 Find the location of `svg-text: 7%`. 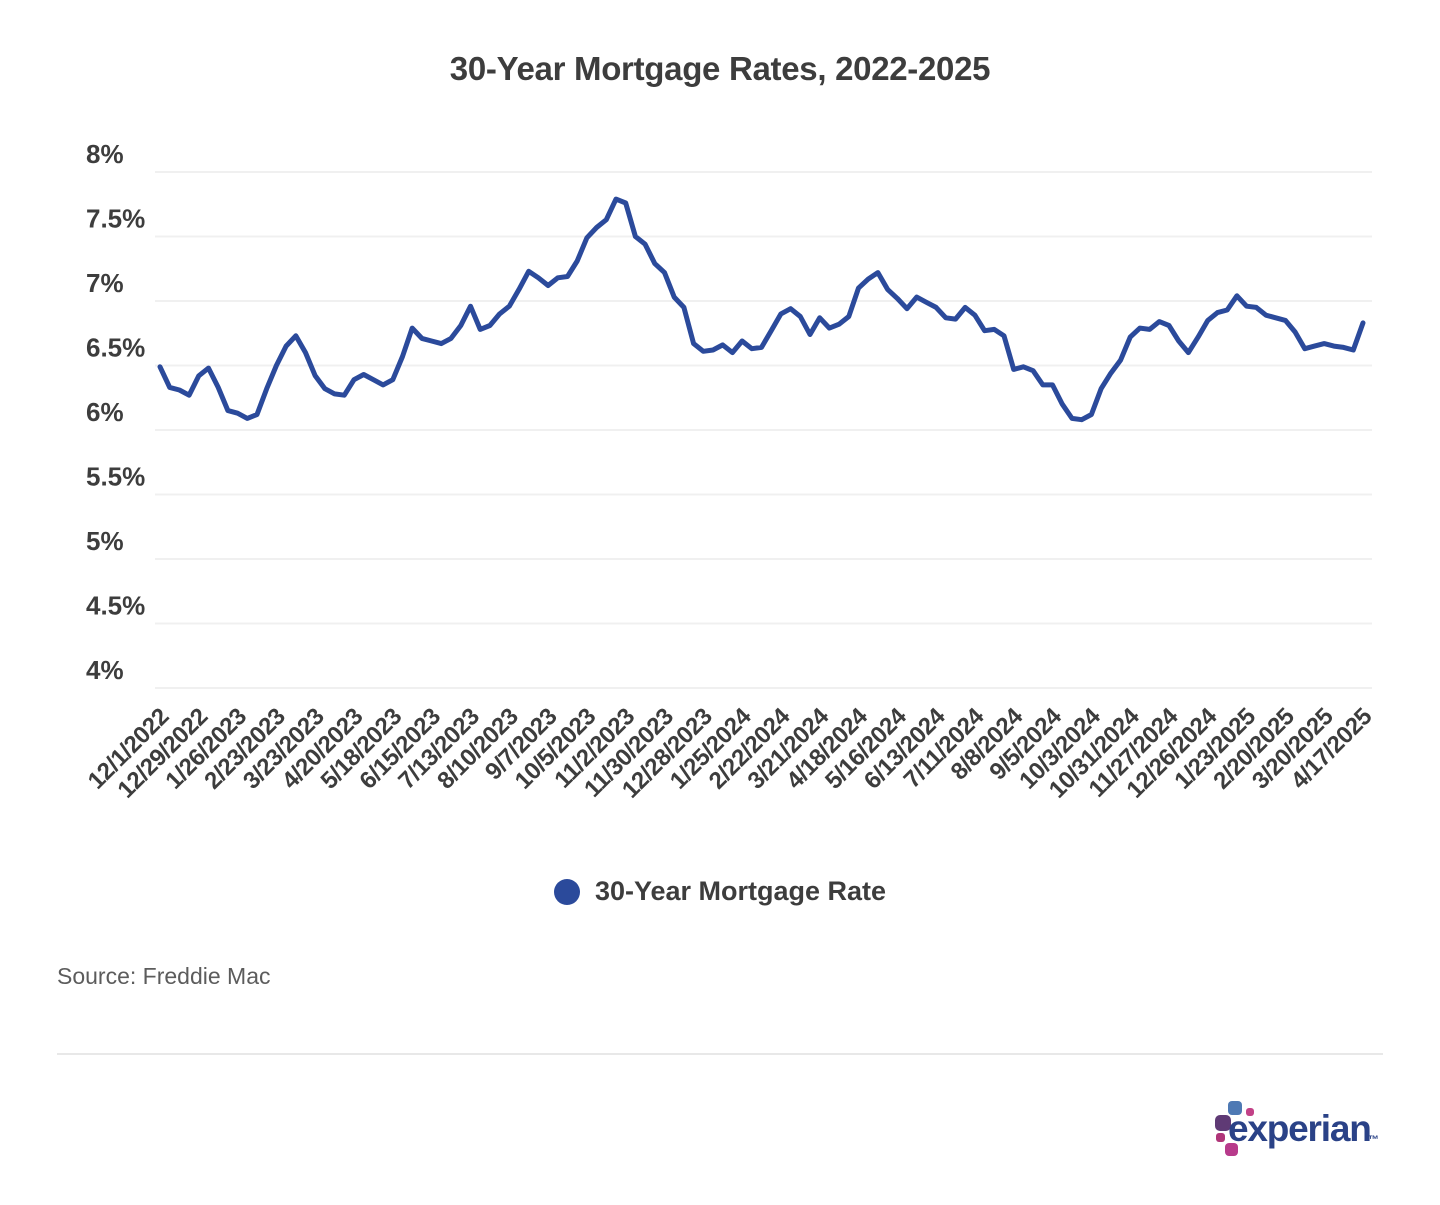

svg-text: 7% is located at coordinates (105, 283).